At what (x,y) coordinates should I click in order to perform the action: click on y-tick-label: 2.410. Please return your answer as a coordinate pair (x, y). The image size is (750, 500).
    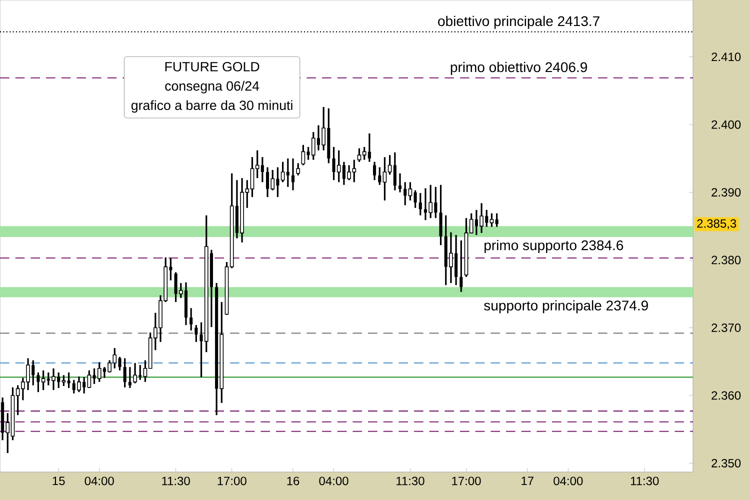
    Looking at the image, I should click on (726, 57).